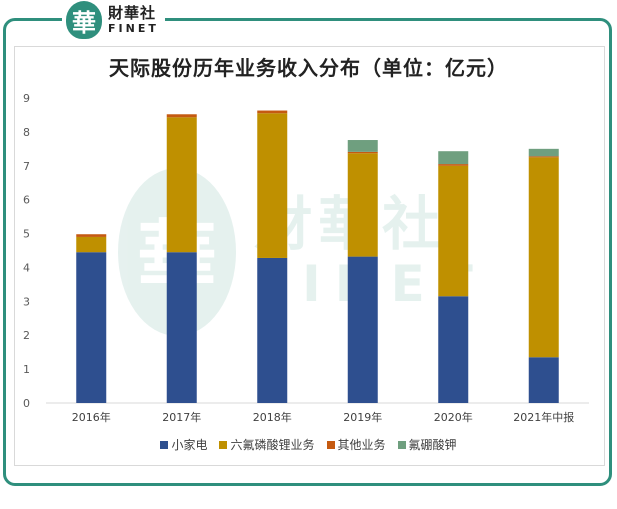 This screenshot has height=509, width=617. Describe the element at coordinates (84, 20) in the screenshot. I see `logo-mark: 華` at that location.